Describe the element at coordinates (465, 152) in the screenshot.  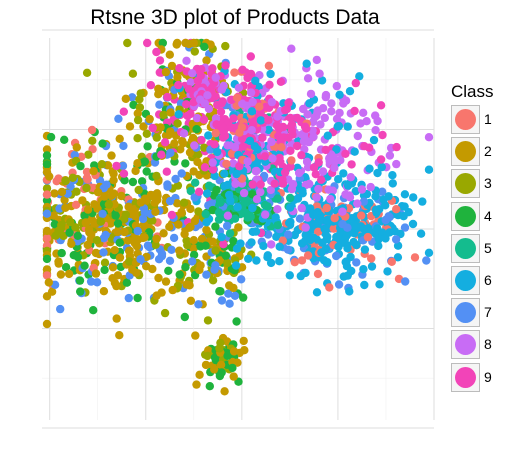
I see `legend-key` at that location.